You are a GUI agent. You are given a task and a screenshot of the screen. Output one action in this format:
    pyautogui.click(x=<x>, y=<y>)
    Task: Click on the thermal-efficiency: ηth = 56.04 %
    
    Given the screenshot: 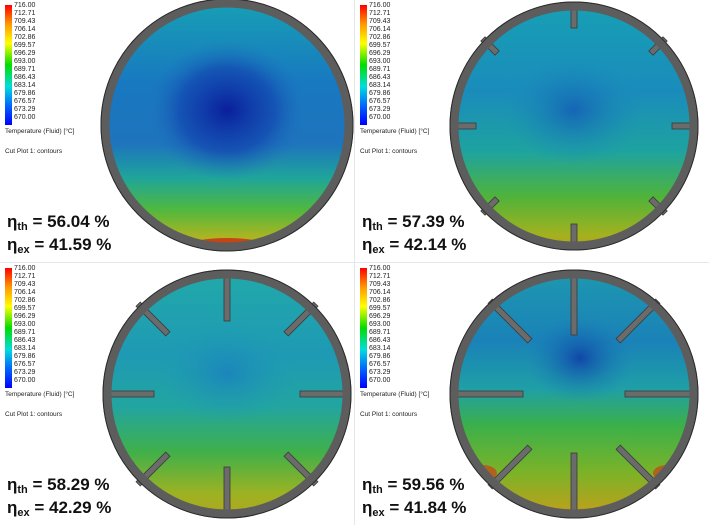 What is the action you would take?
    pyautogui.click(x=58, y=222)
    